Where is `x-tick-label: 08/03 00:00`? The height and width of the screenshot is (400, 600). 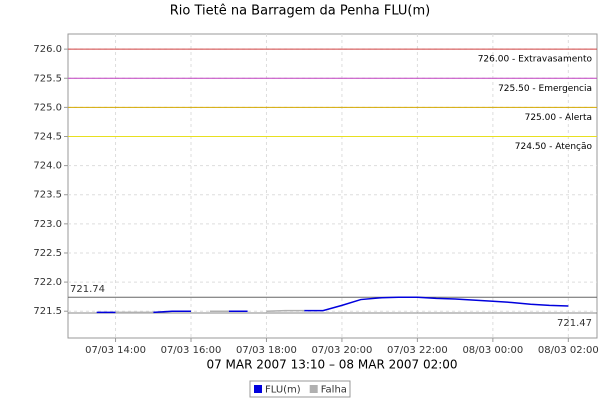
x-tick-label: 08/03 00:00 is located at coordinates (492, 350).